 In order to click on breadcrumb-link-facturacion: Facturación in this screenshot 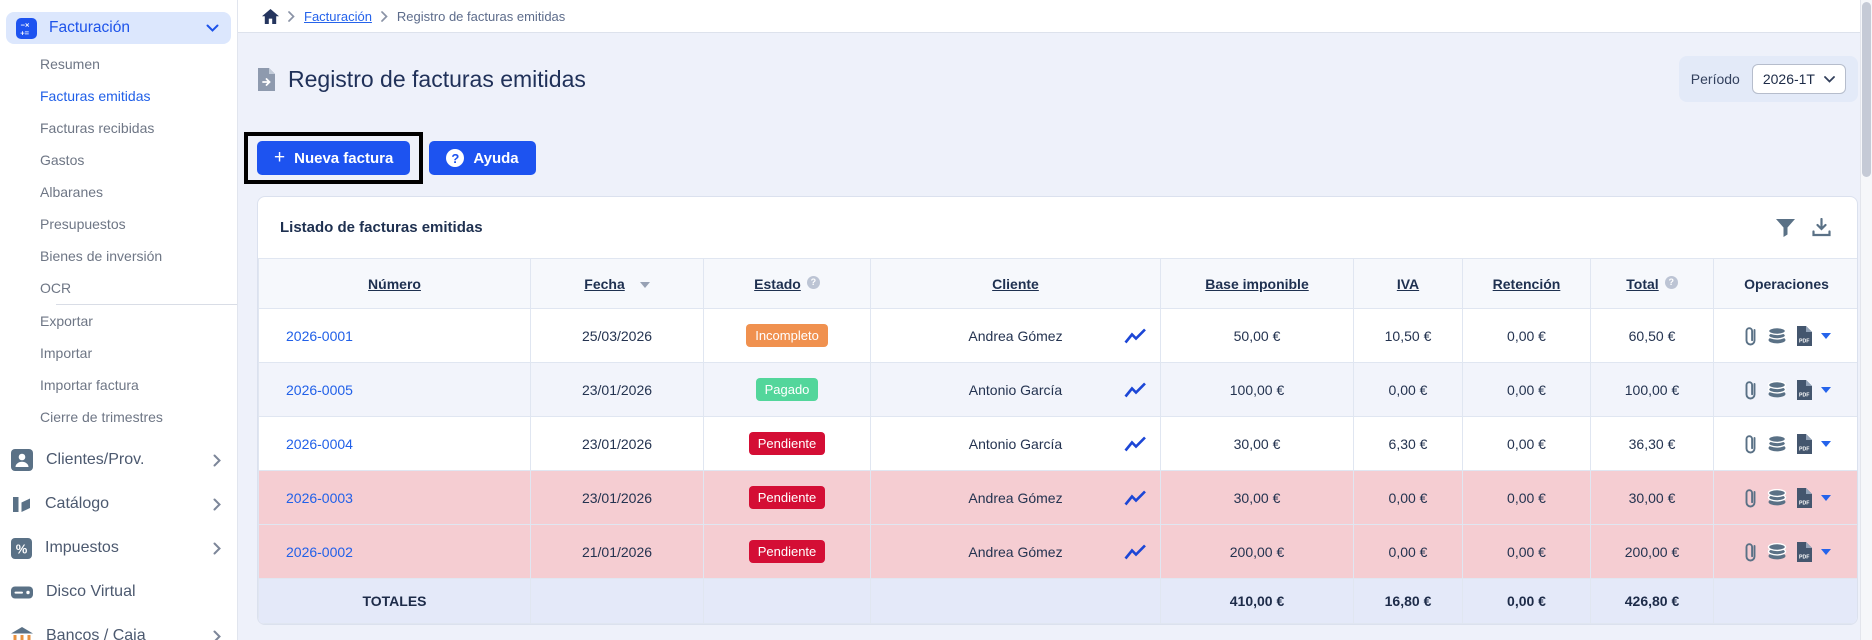, I will do `click(338, 16)`.